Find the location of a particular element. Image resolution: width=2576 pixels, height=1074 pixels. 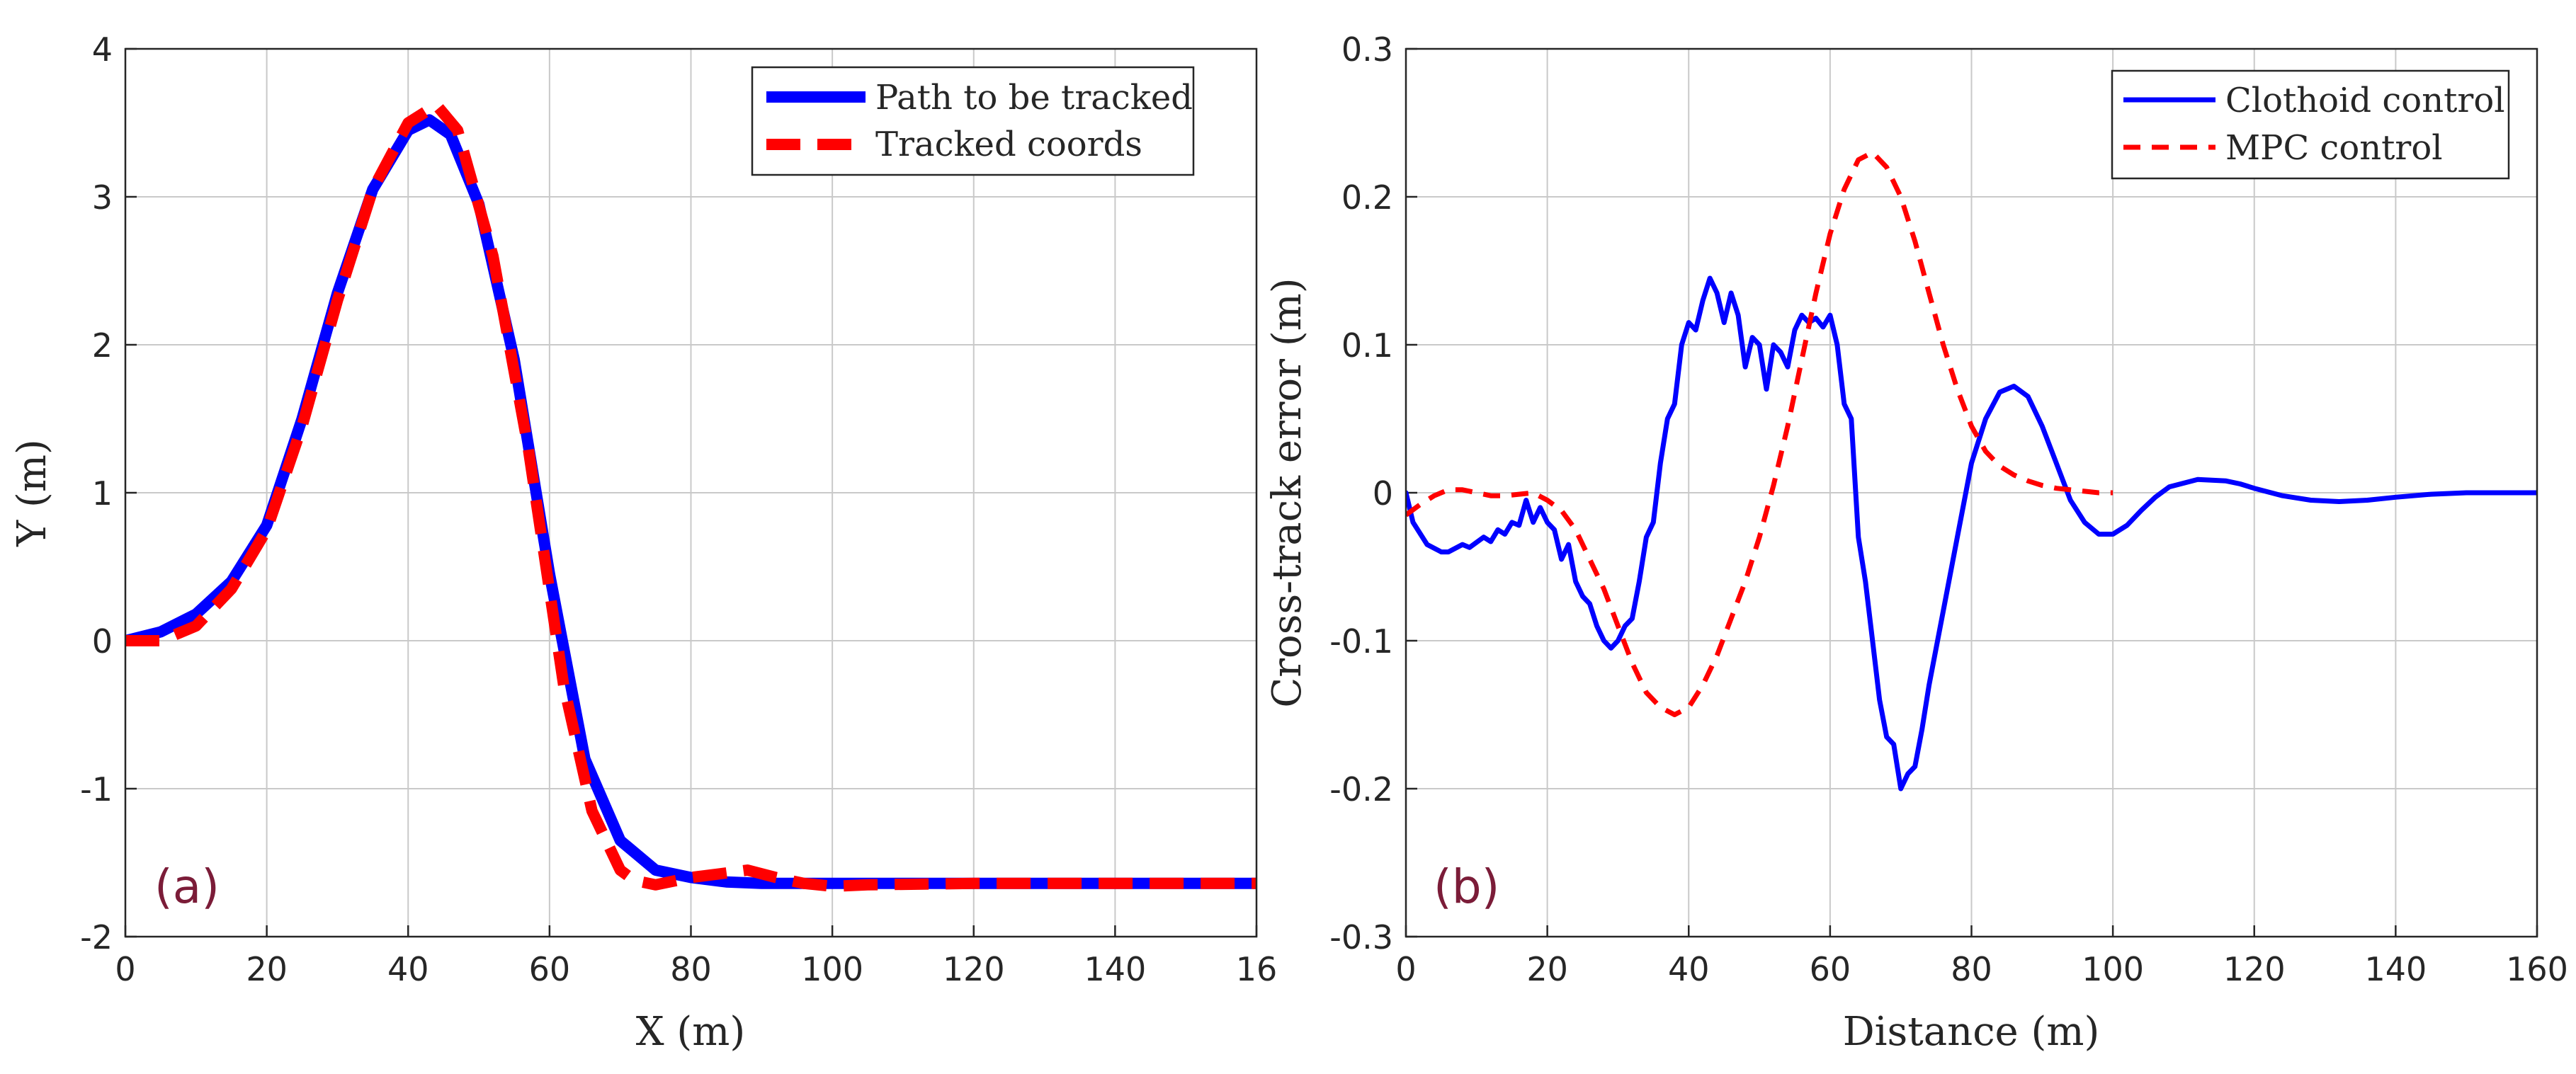

x-tick-labels-a: 0 20 40 60 80 100 120 140 16 is located at coordinates (696, 969).